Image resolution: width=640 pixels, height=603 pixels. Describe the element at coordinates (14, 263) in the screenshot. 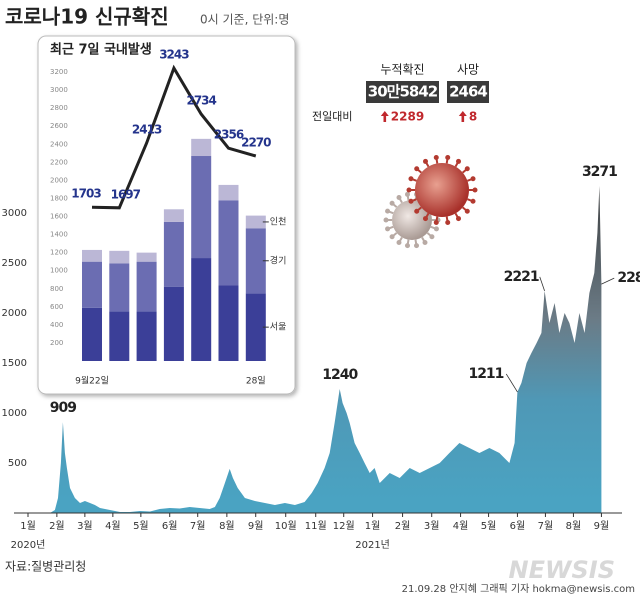

I see `y-tick-label: 2500` at that location.